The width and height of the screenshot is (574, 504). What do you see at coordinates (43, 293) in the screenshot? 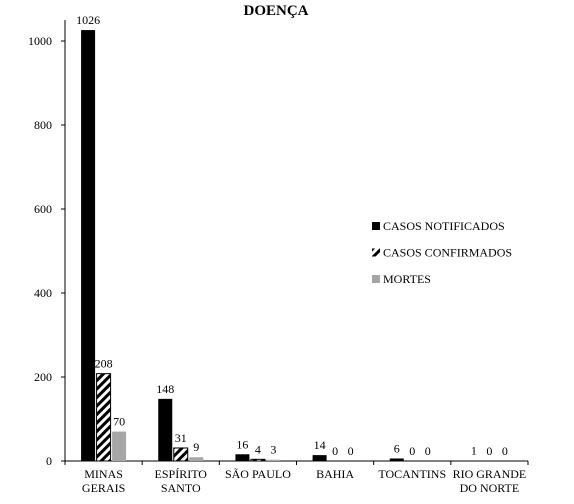
I see `y-tick-label: 400` at bounding box center [43, 293].